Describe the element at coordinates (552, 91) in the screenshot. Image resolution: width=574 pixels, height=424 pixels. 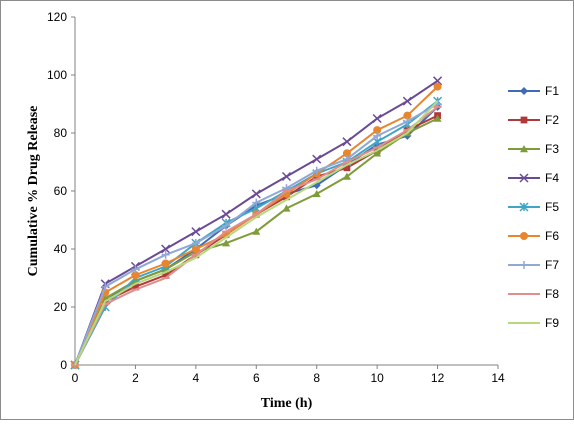
I see `legend-label: F1` at that location.